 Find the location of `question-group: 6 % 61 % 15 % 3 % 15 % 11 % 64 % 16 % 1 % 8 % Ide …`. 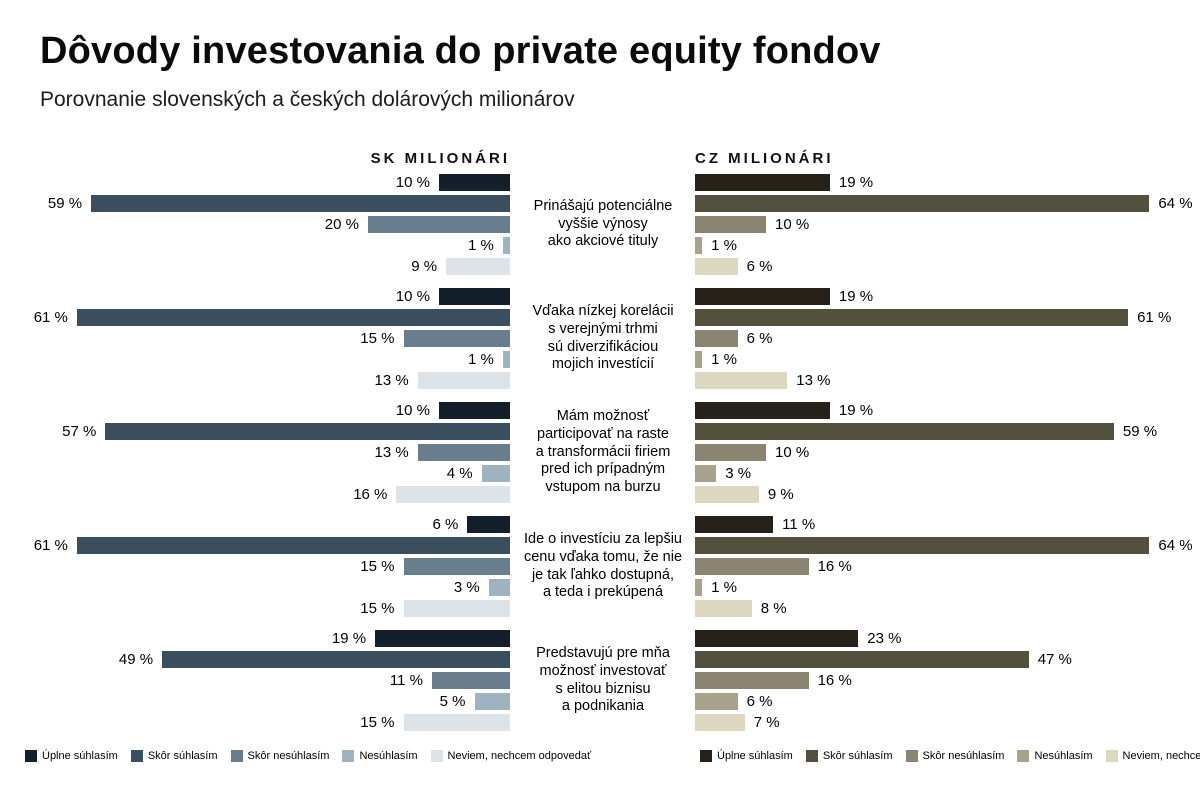

question-group: 6 % 61 % 15 % 3 % 15 % 11 % 64 % 16 % 1 % 8 % Ide … is located at coordinates (600, 566).